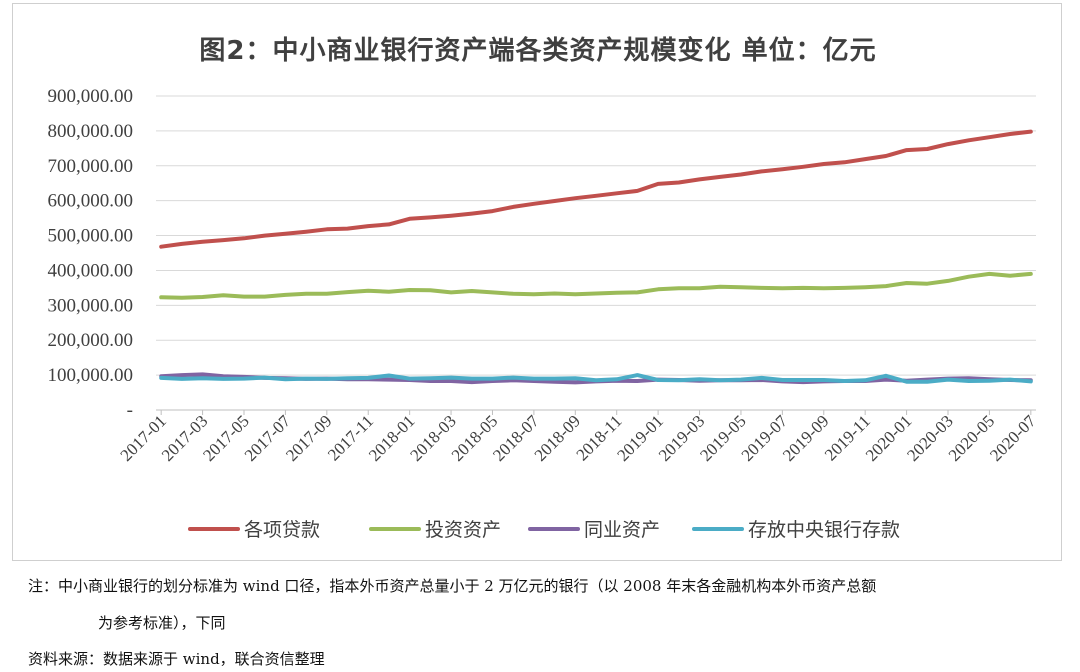  I want to click on chart-title: 图2：中小商业银行资产端各类资产规模变化 单位：亿元, so click(538, 51).